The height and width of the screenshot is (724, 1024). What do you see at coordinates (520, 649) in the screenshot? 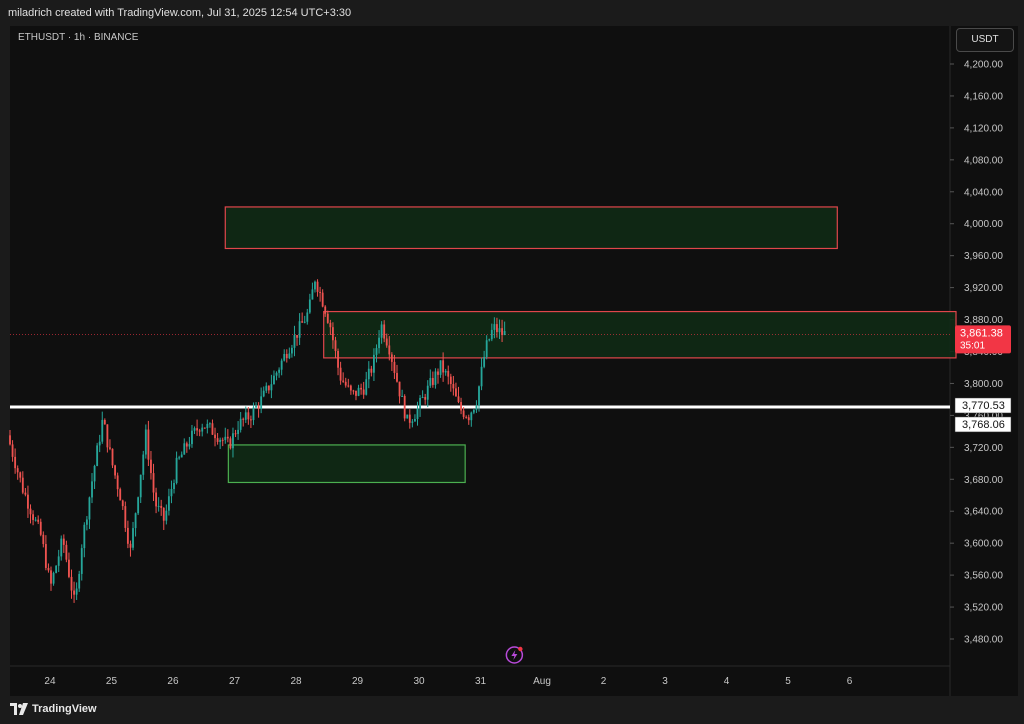
I see `notification-dot` at bounding box center [520, 649].